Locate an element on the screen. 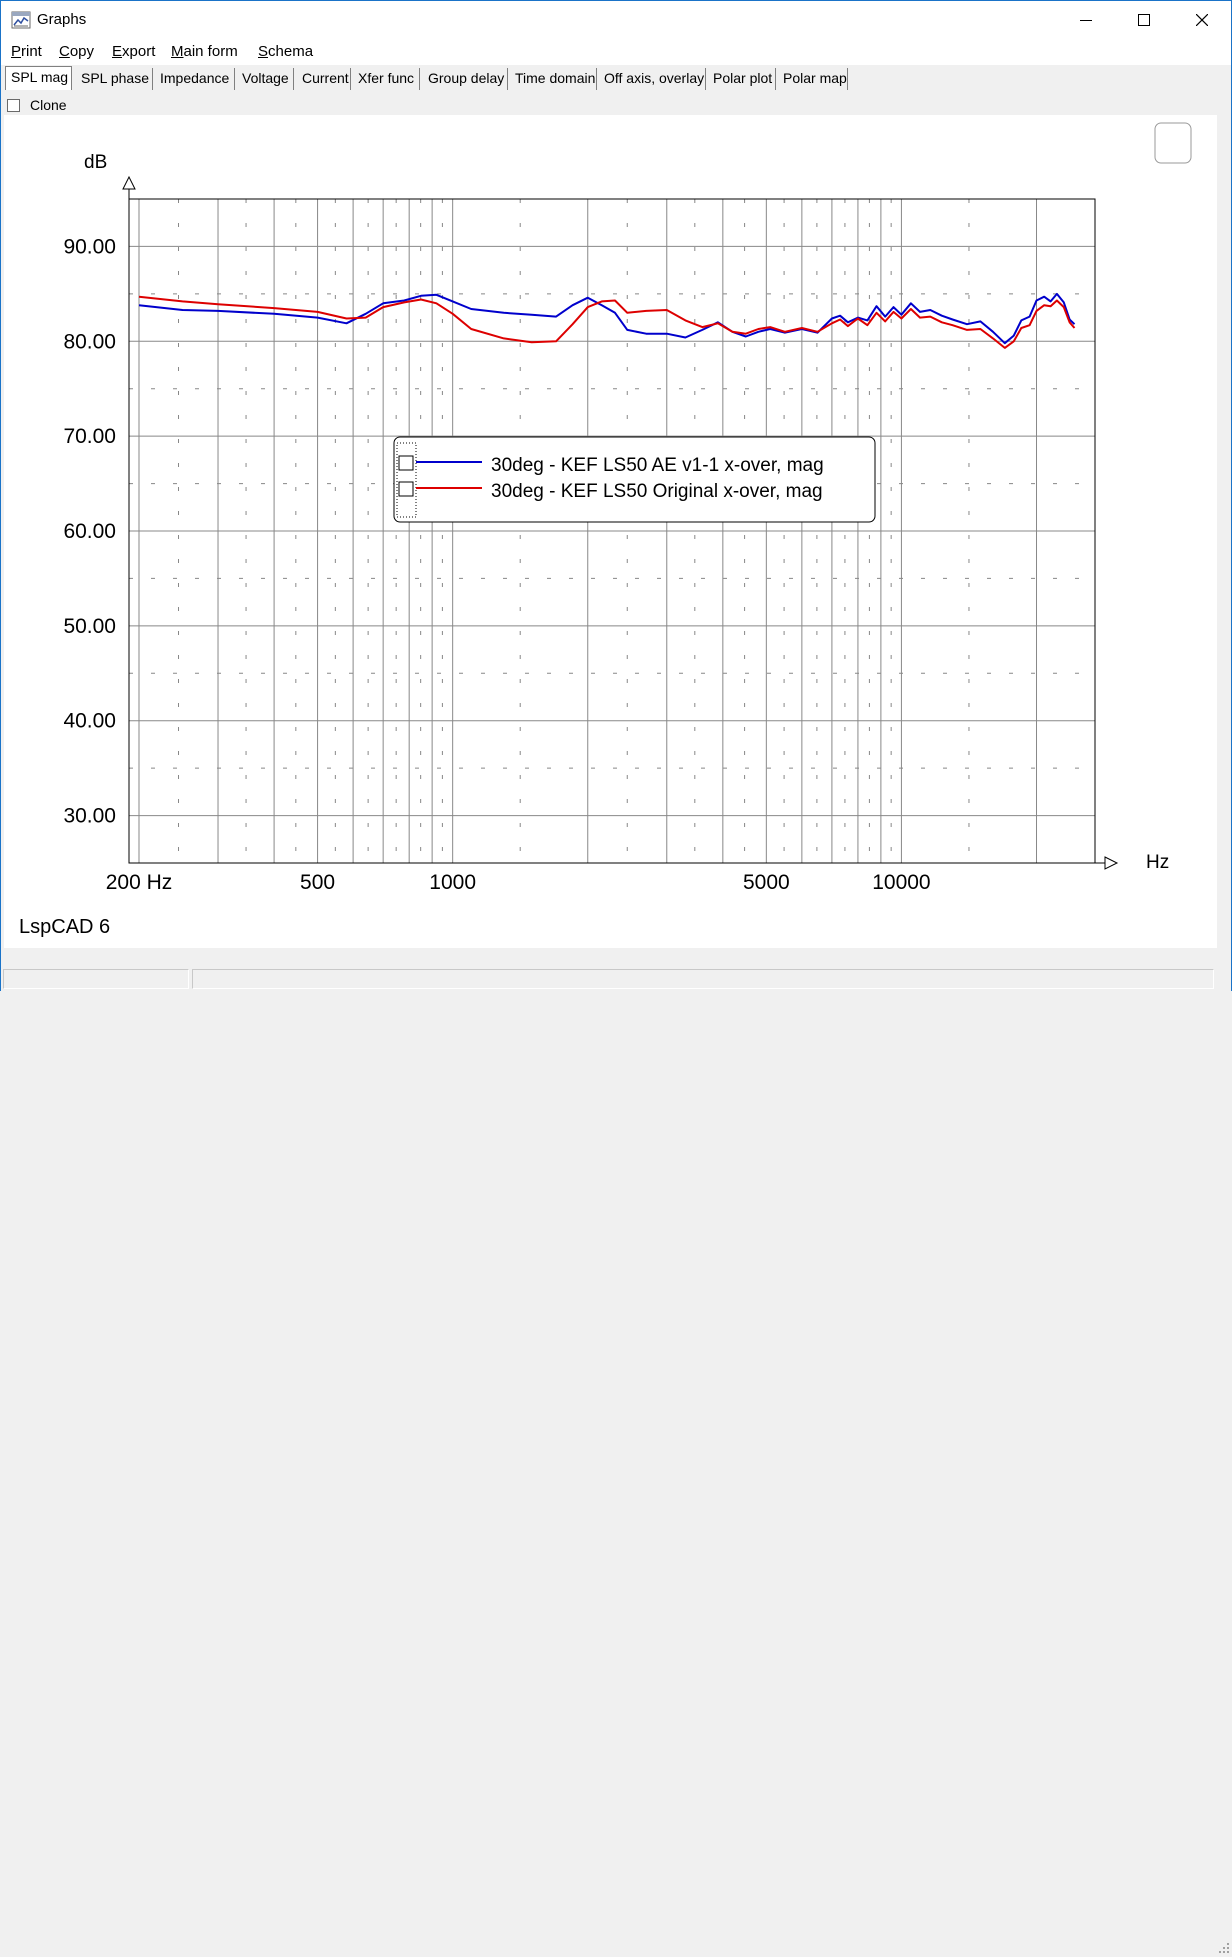 This screenshot has height=1957, width=1232. clone-label: Clone is located at coordinates (48, 105).